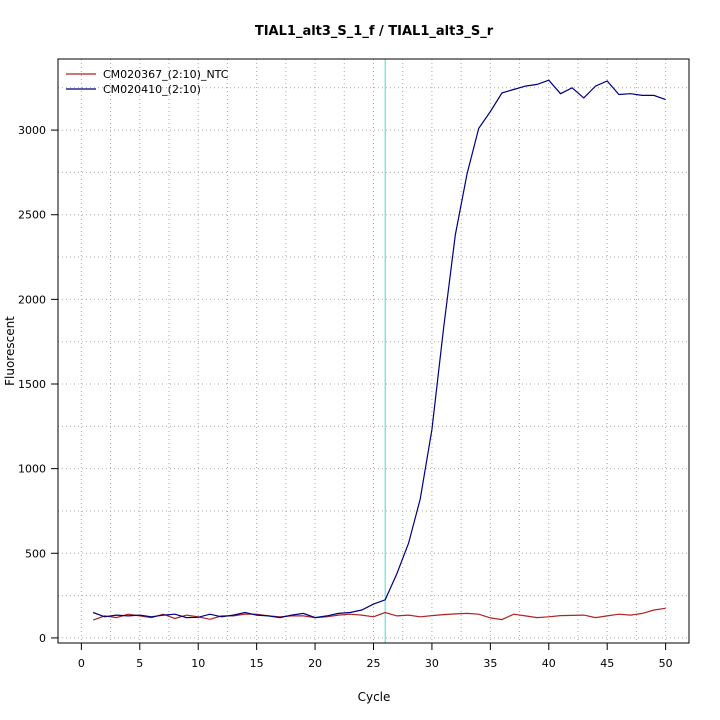 The width and height of the screenshot is (720, 720). I want to click on legend: CM020367_(2:10)_NTC CM020410_(2:10), so click(147, 82).